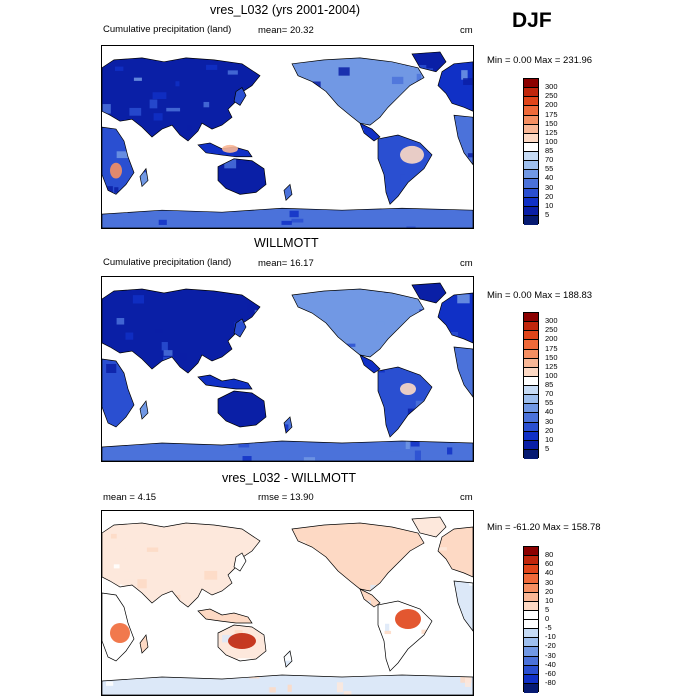 The height and width of the screenshot is (700, 700). Describe the element at coordinates (286, 30) in the screenshot. I see `panel-1-mean: mean= 20.32` at that location.